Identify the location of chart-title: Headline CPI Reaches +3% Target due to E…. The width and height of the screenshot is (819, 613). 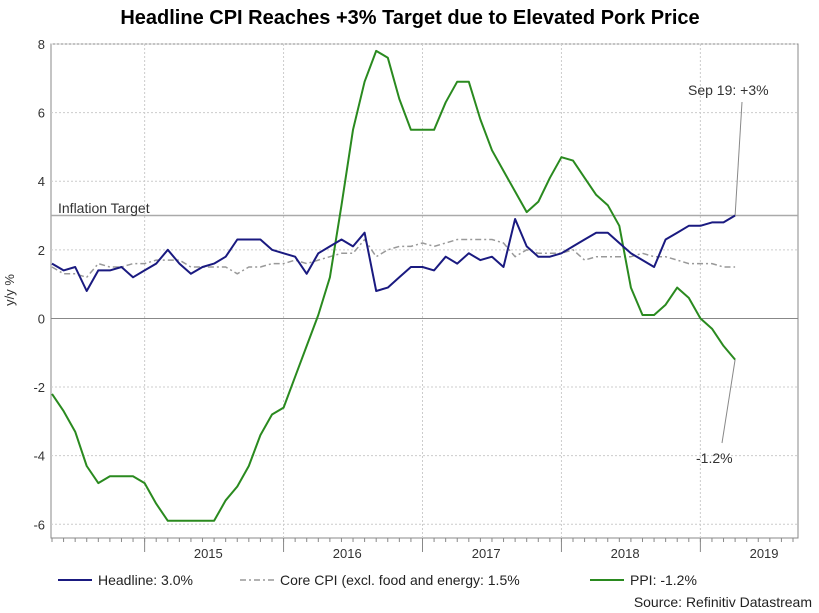
(409, 18).